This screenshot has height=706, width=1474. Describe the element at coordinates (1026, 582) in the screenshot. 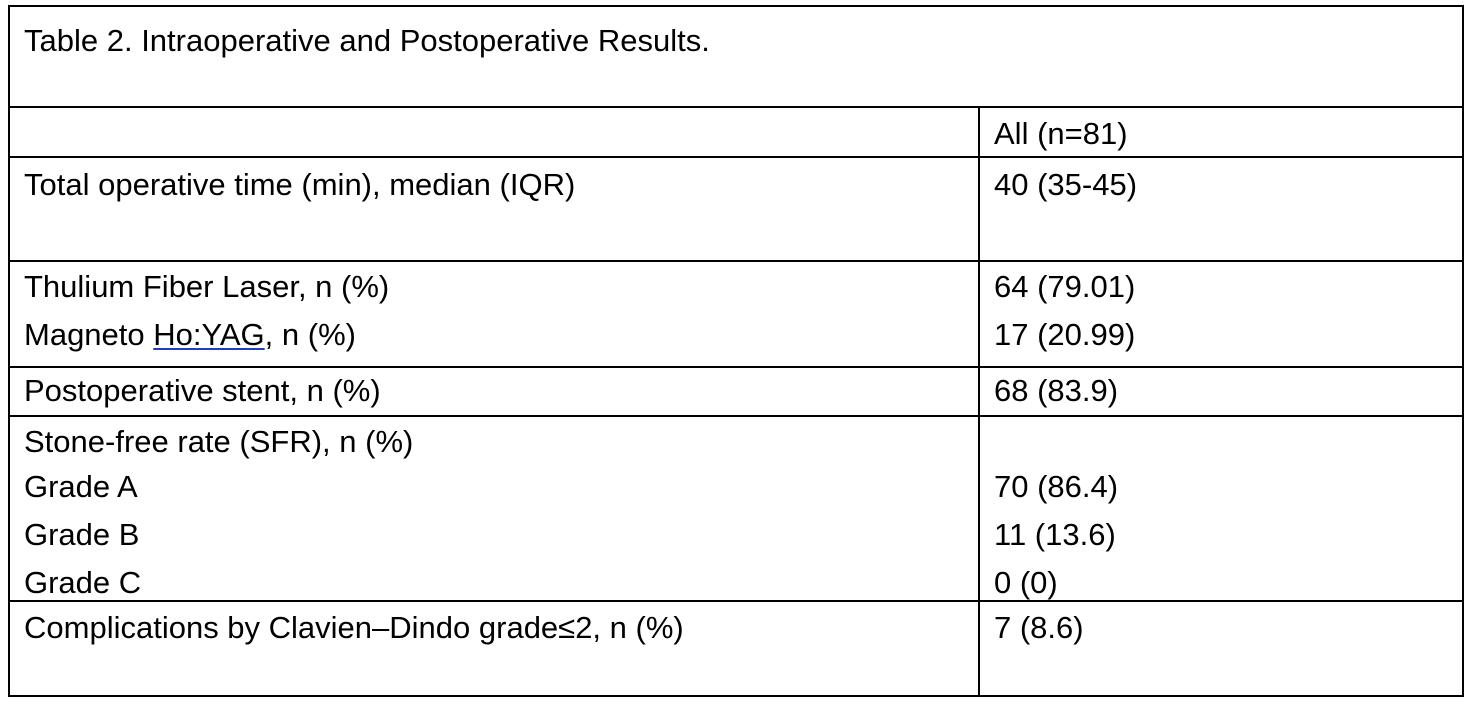

I see `row-value-grade-c: 0 (0)` at that location.